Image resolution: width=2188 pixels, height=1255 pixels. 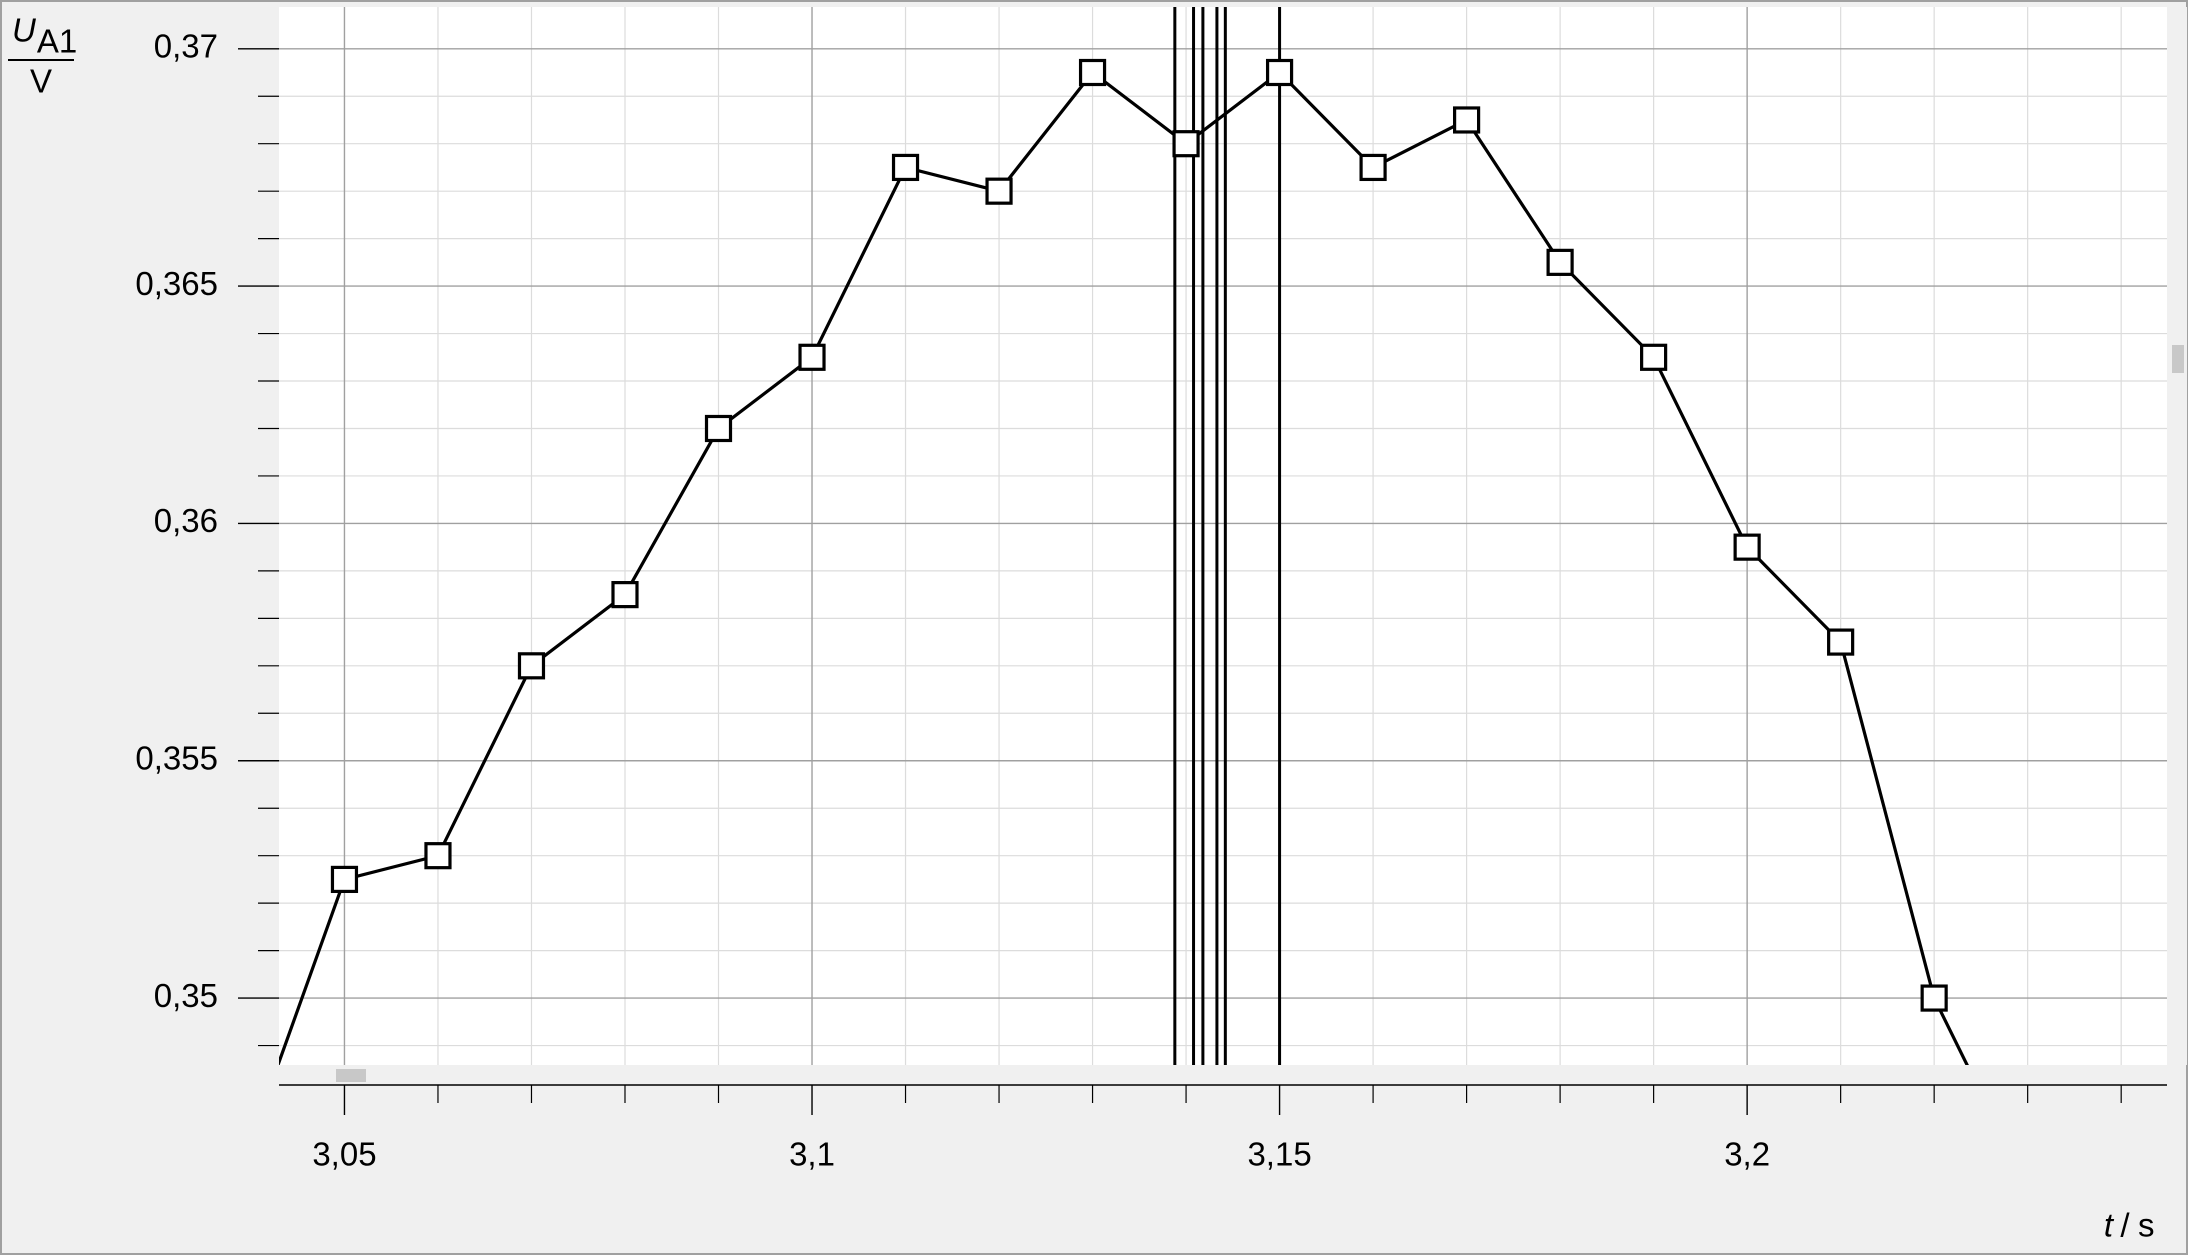 I want to click on x-tick-label: 3,15, so click(x=1279, y=1154).